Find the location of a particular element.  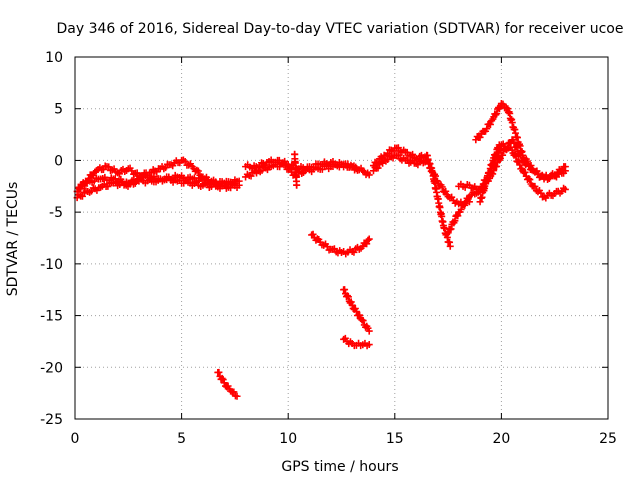

series-sat-j is located at coordinates (356, 342).